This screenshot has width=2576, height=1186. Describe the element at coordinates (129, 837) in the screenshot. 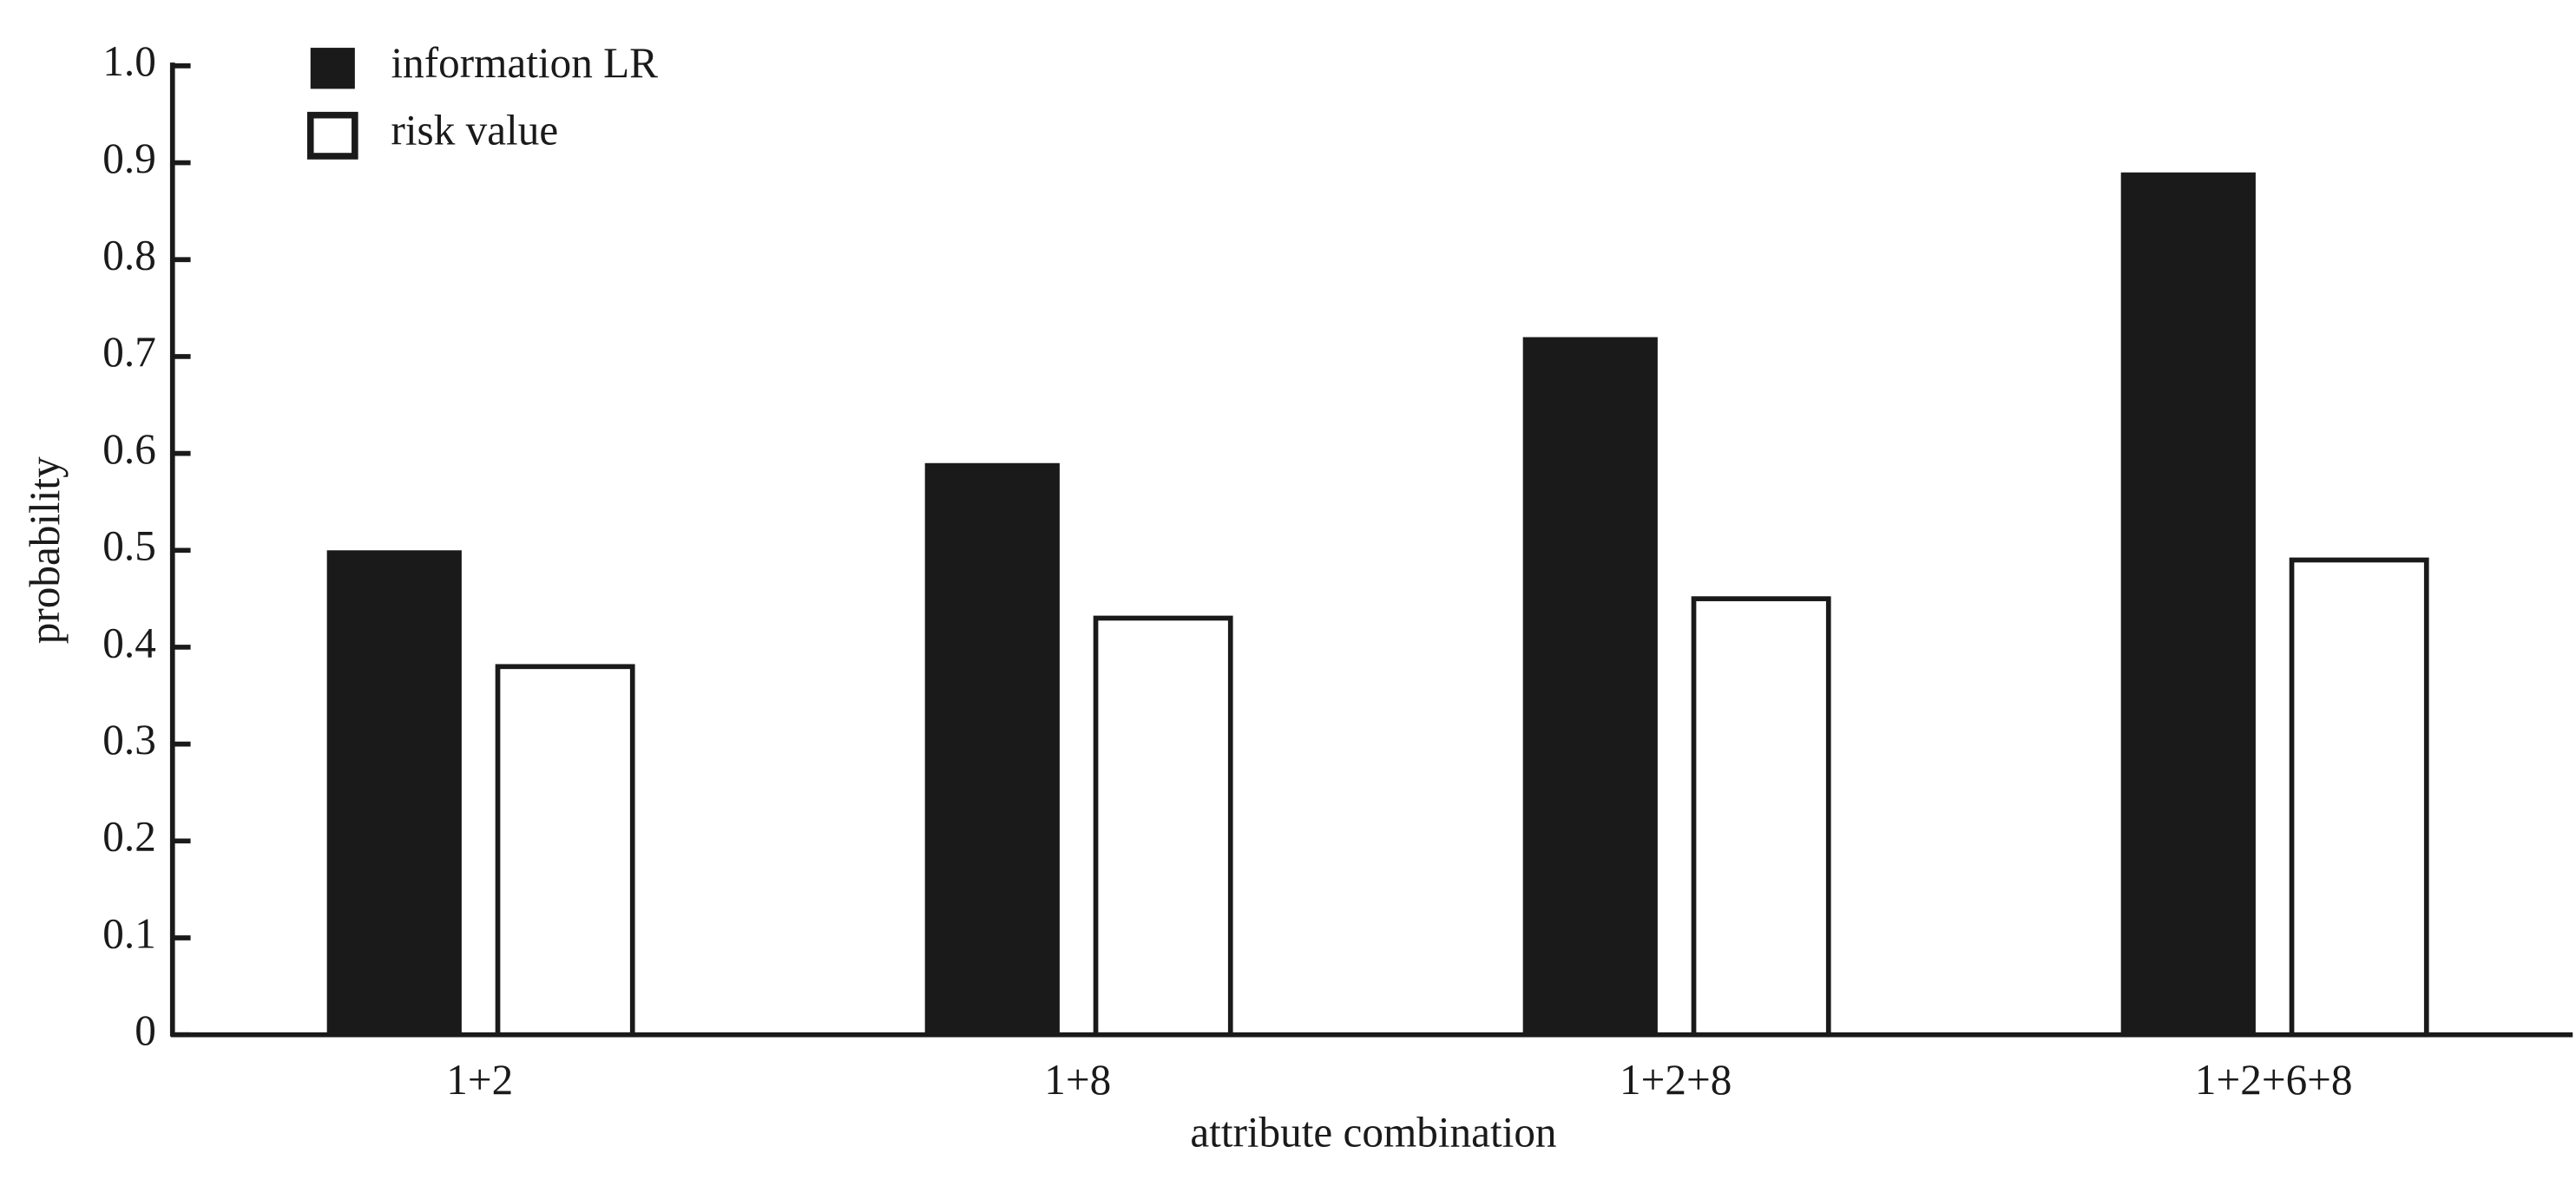

I see `y-tick-label: 0.2` at that location.